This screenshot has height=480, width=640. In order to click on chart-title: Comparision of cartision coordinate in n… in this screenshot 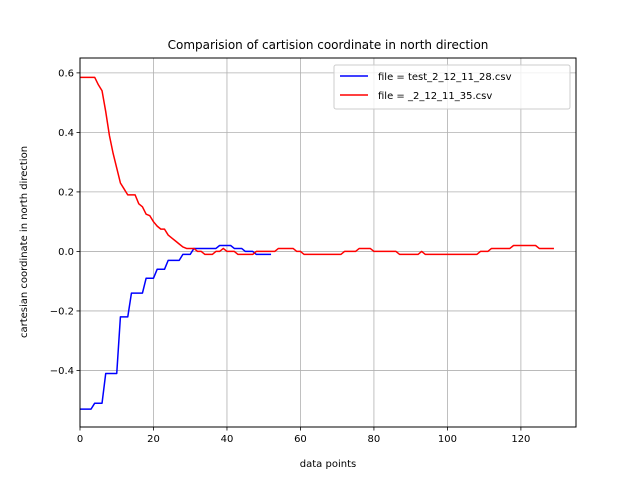, I will do `click(328, 45)`.